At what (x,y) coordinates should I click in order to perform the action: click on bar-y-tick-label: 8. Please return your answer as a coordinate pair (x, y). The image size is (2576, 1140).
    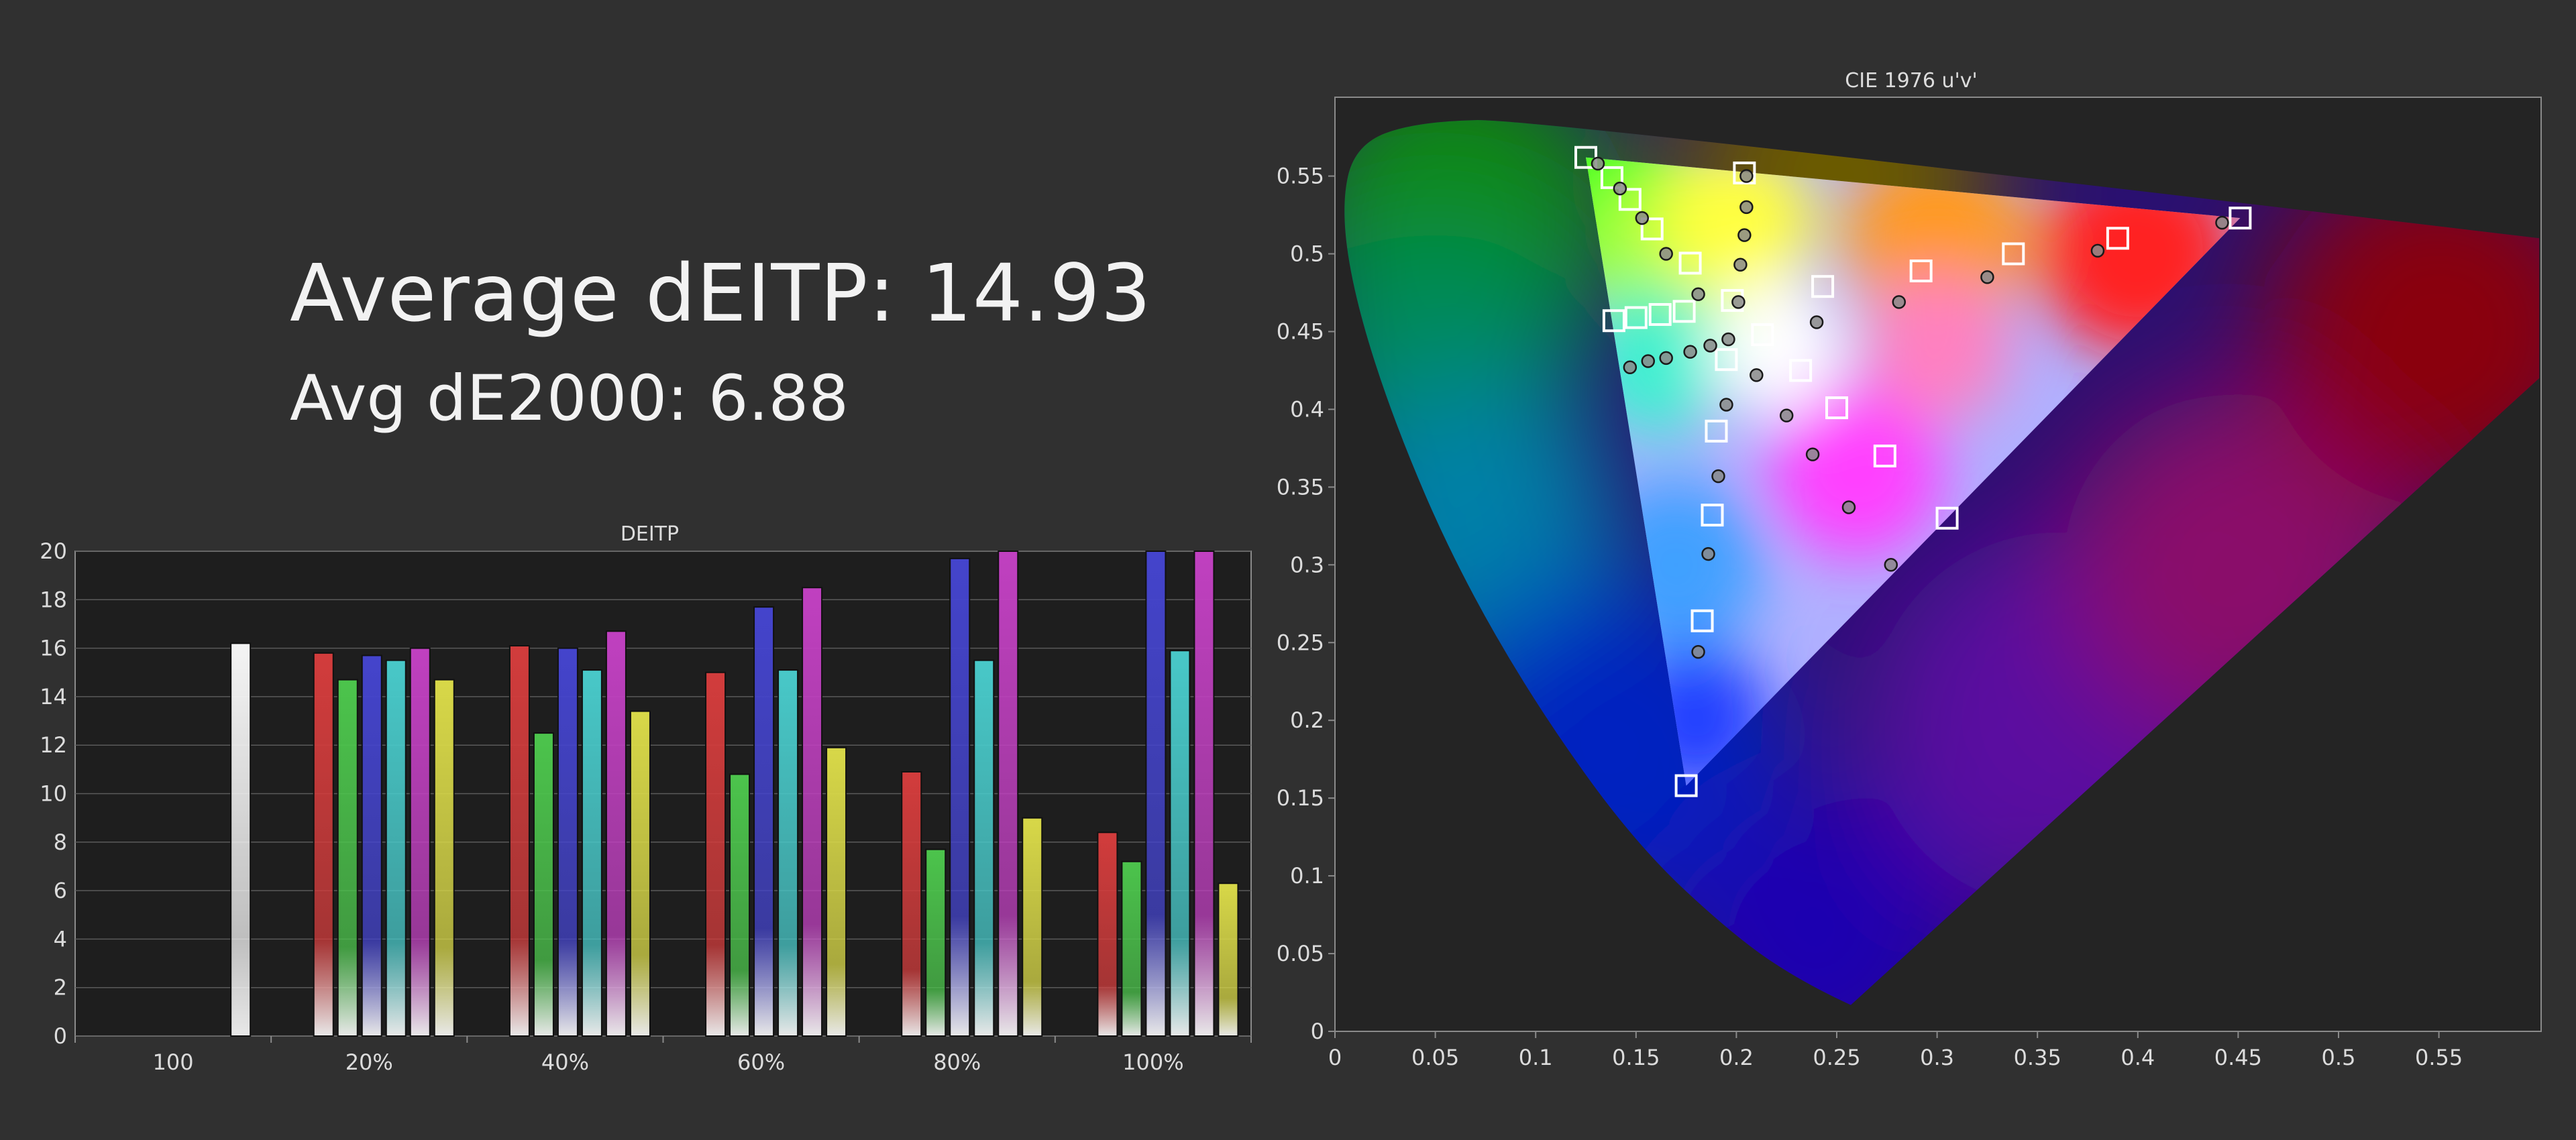
    Looking at the image, I should click on (60, 842).